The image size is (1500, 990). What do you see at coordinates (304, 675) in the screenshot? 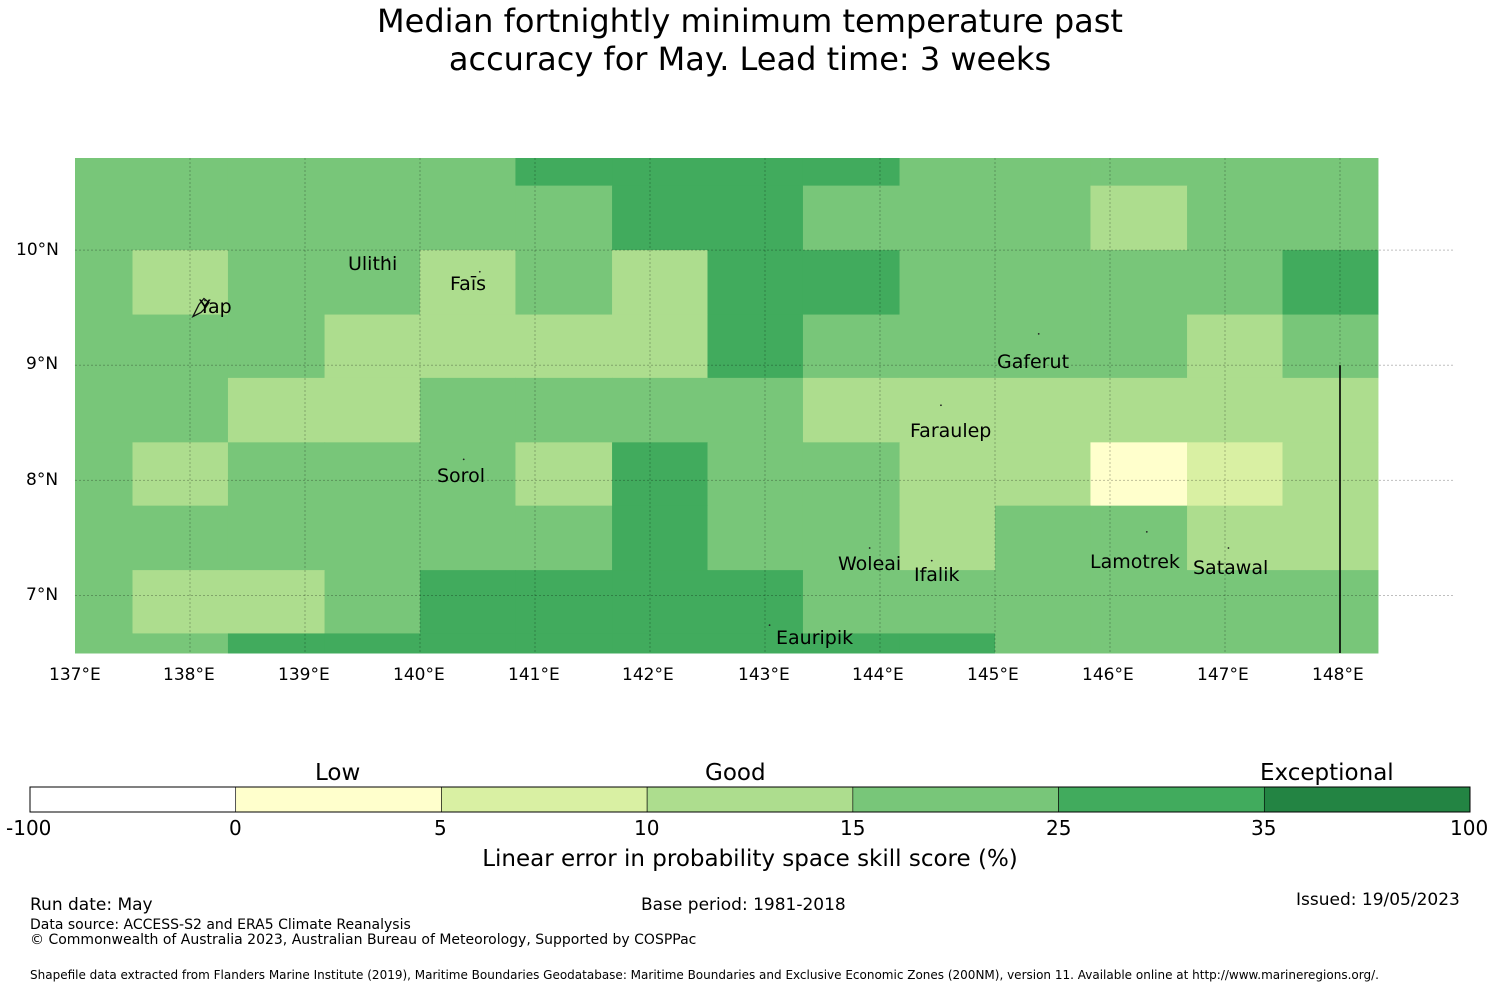
I see `lon-label-139e: 139°E` at bounding box center [304, 675].